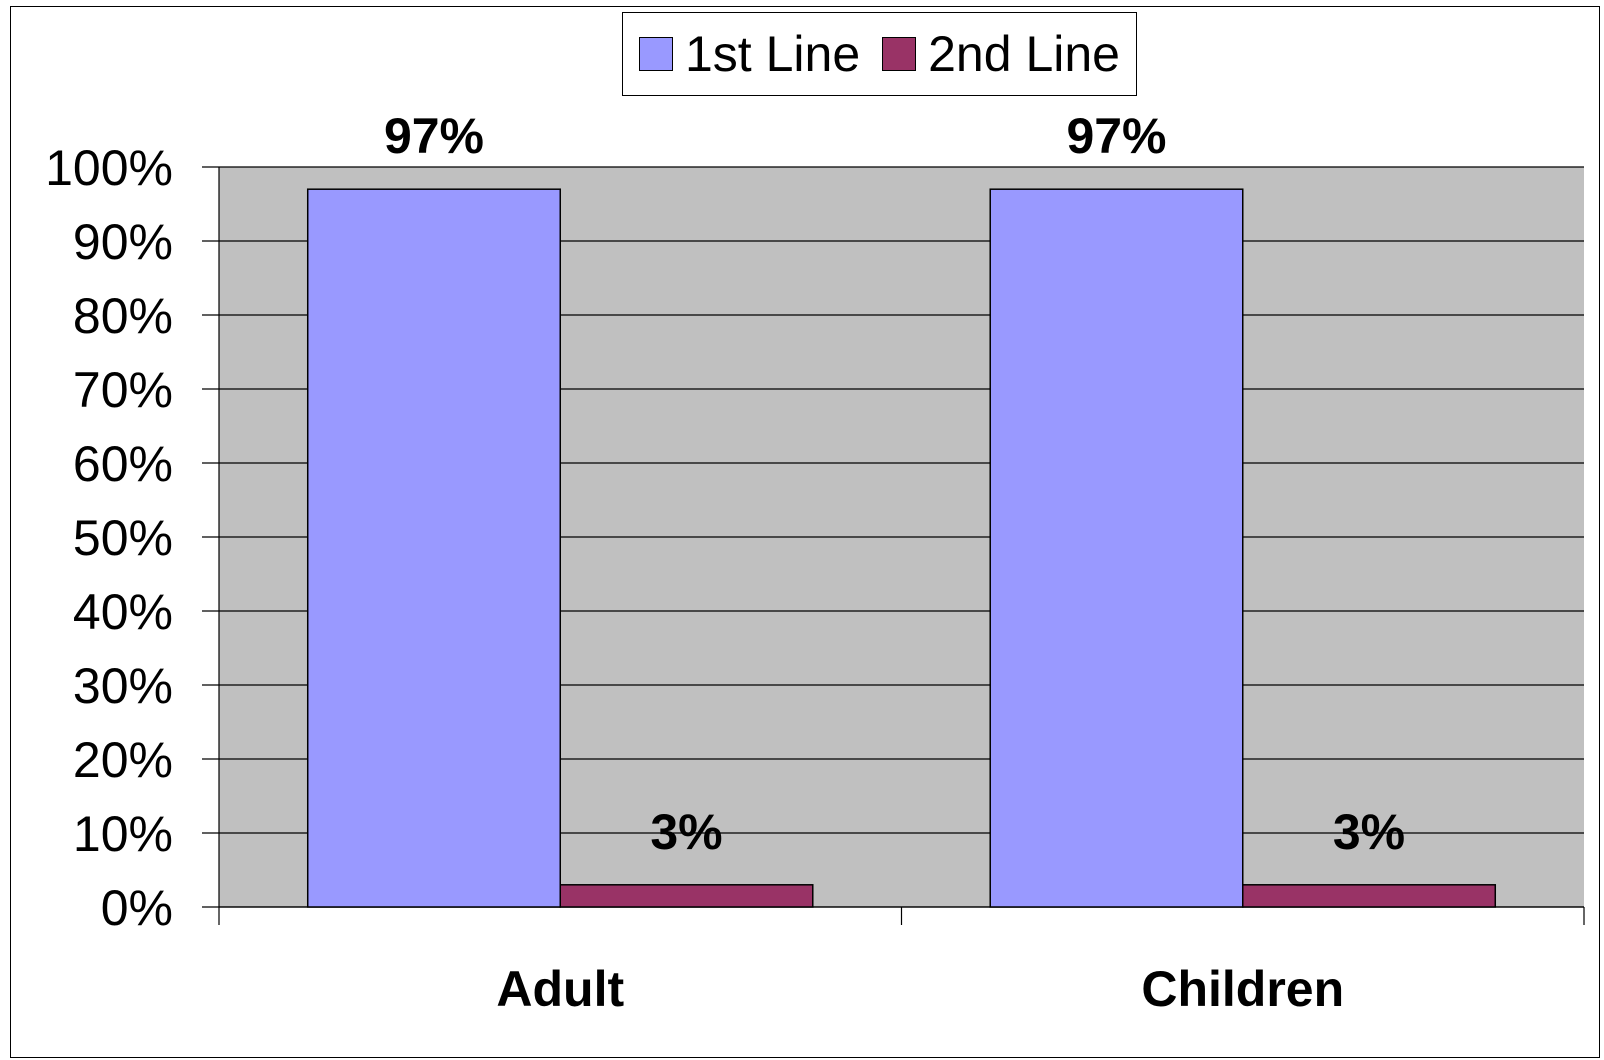 This screenshot has width=1604, height=1060. Describe the element at coordinates (560, 989) in the screenshot. I see `category-label: Adult` at that location.